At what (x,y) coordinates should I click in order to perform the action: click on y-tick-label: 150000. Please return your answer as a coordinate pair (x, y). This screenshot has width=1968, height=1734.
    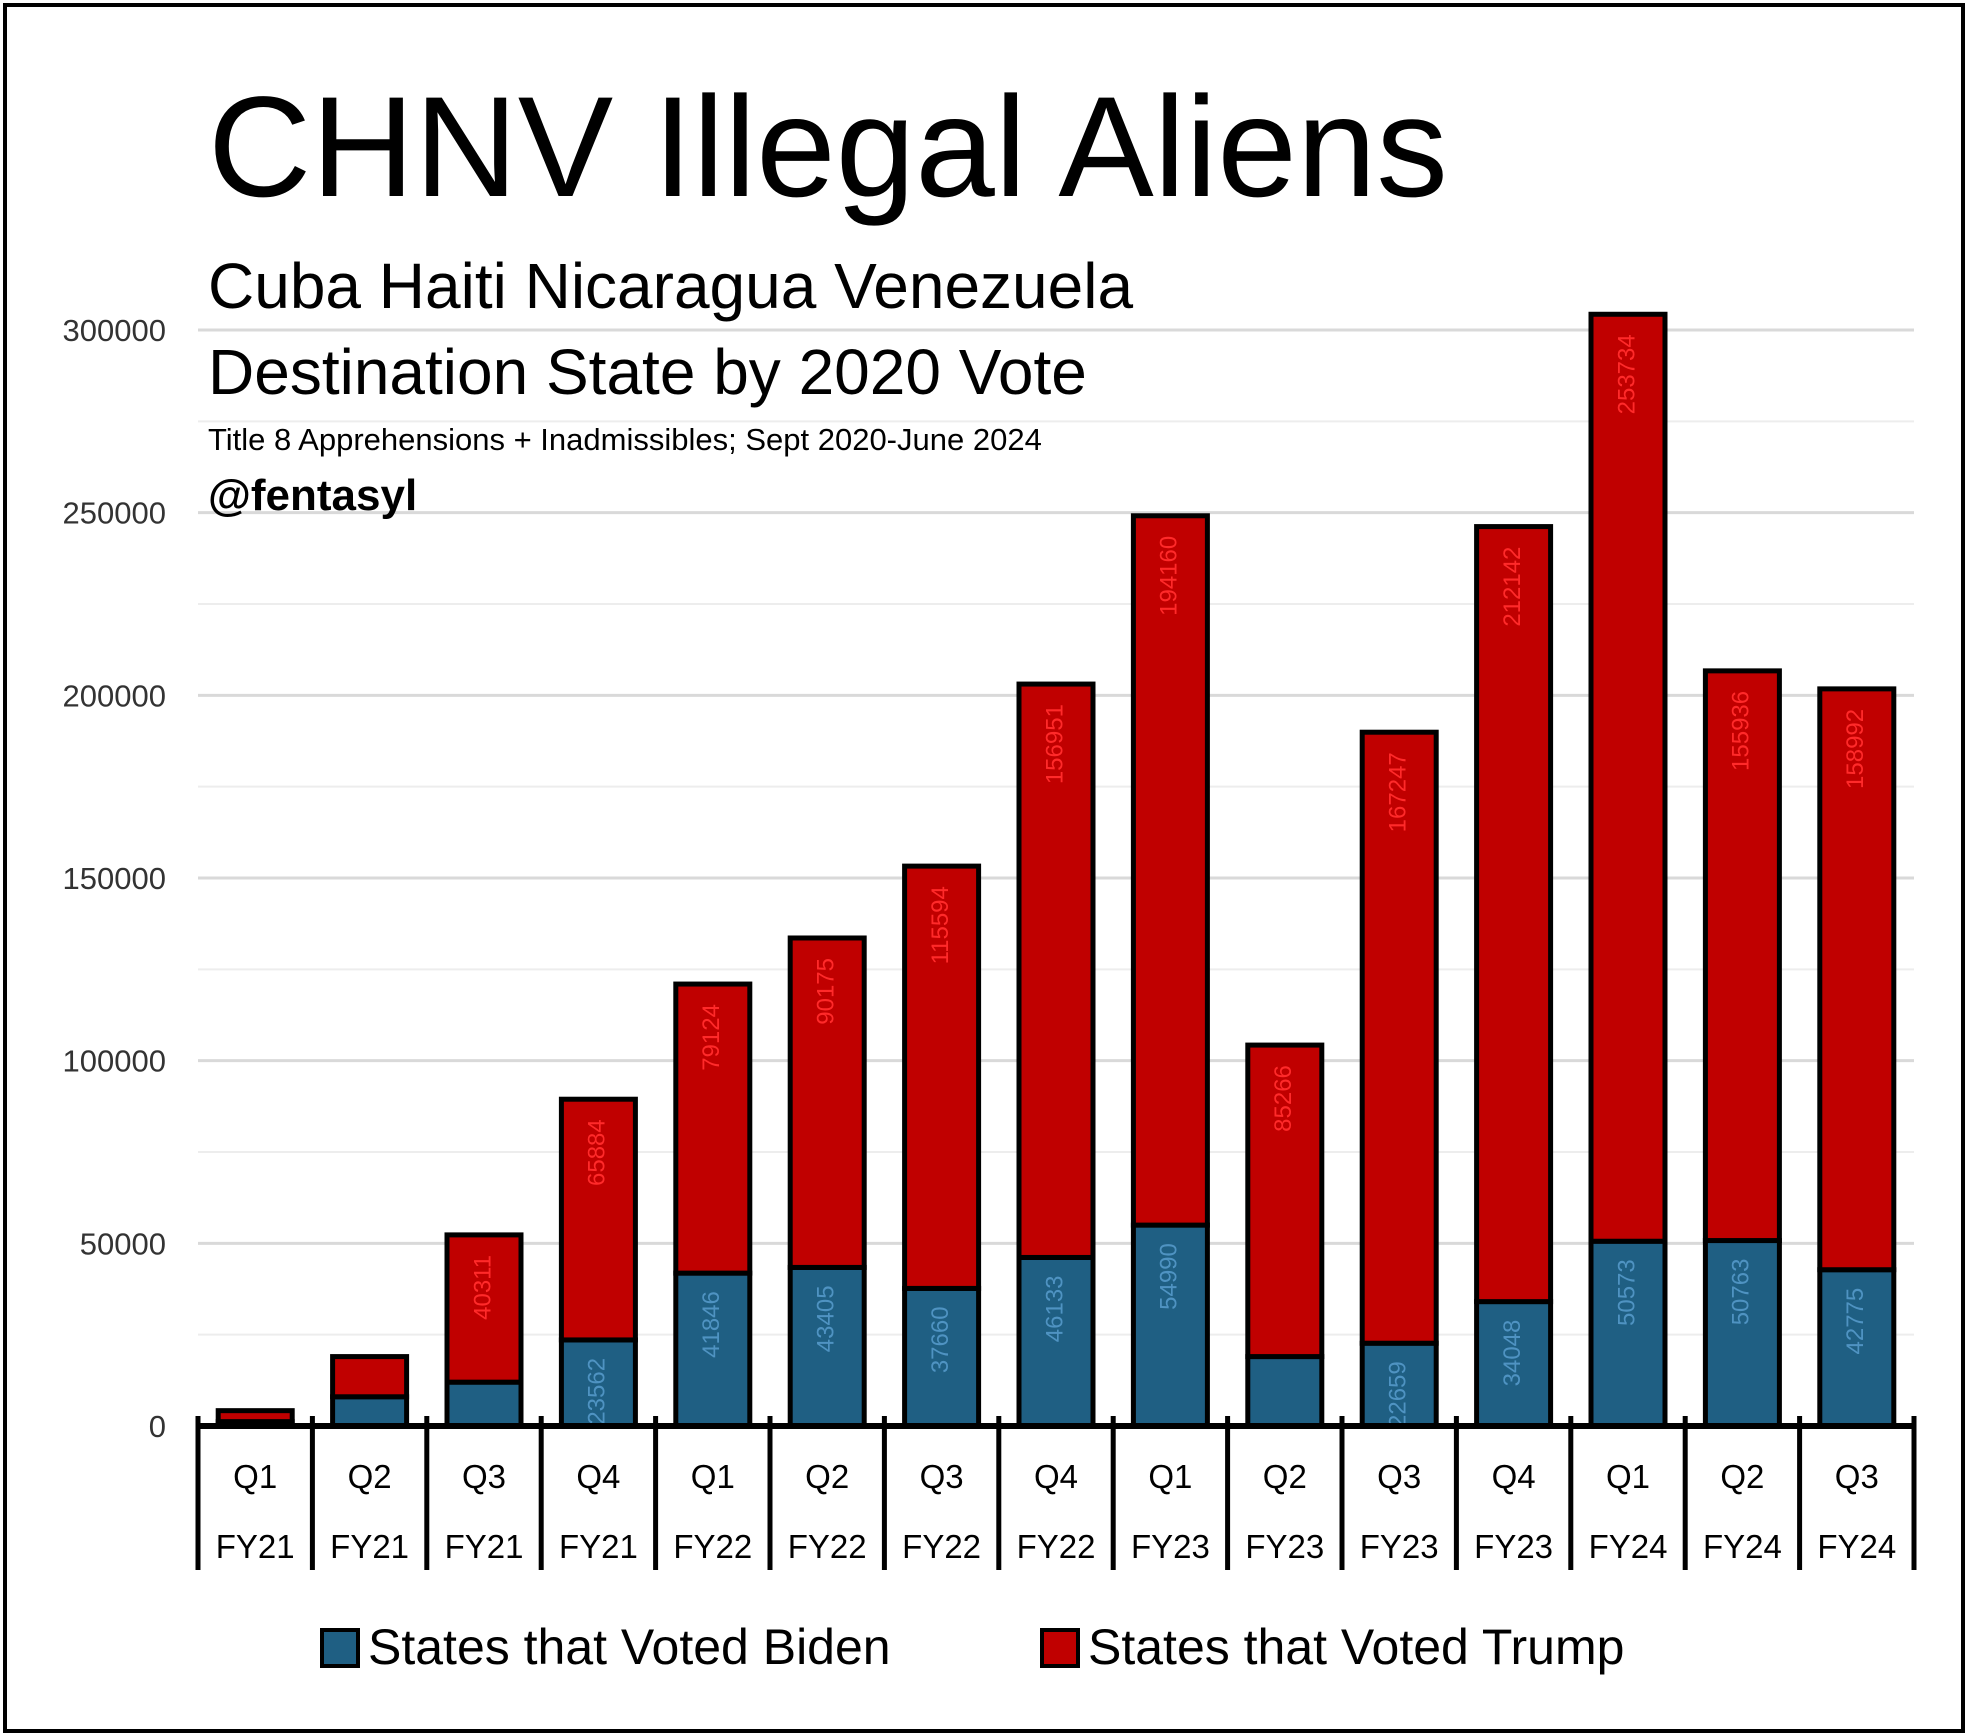
    Looking at the image, I should click on (114, 878).